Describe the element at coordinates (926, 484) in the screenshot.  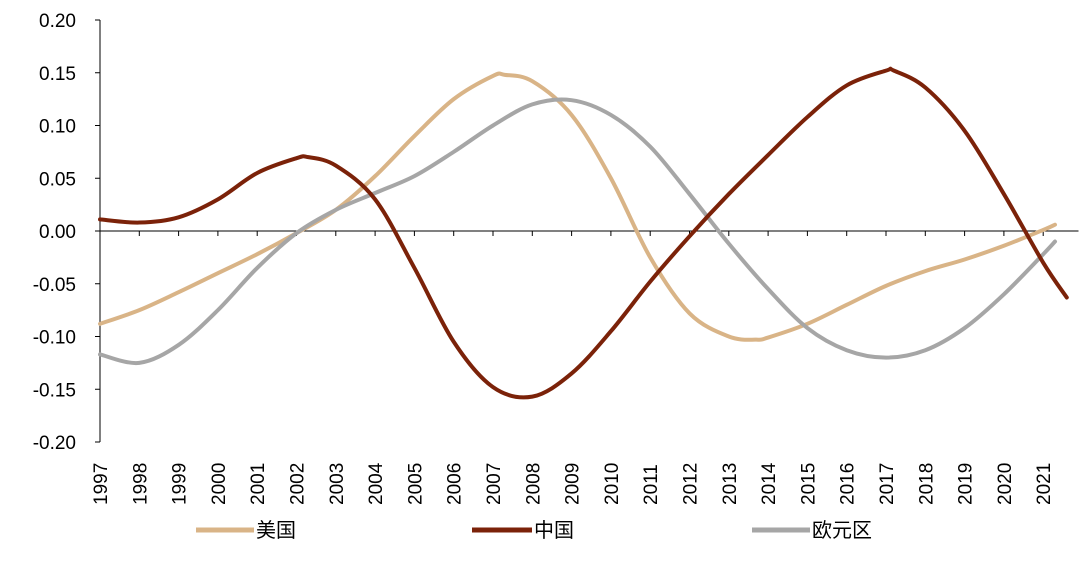
I see `x-tick-label: 2018` at that location.